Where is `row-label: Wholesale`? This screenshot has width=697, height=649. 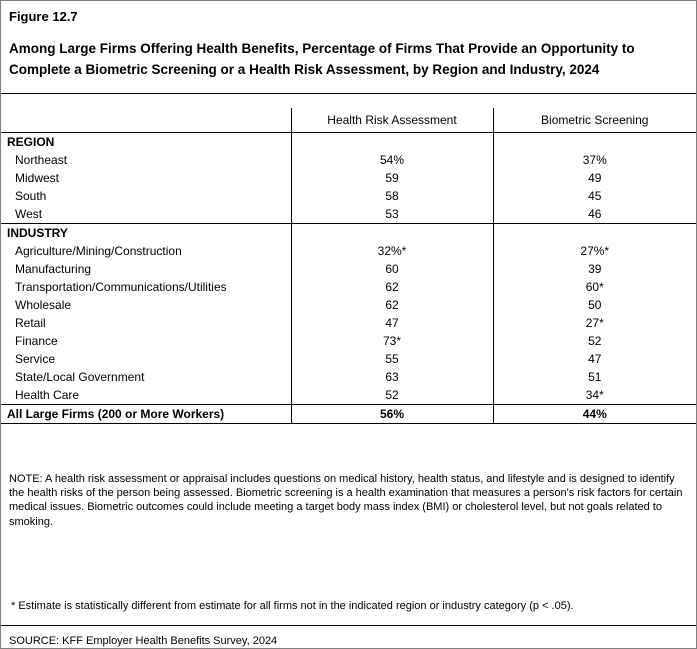 row-label: Wholesale is located at coordinates (43, 304).